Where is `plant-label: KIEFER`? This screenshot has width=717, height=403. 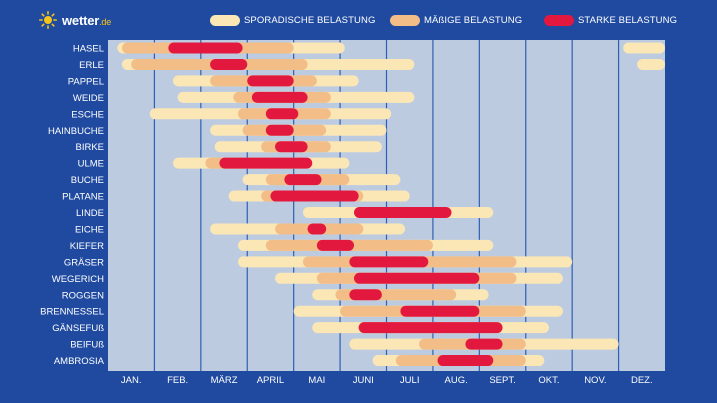
plant-label: KIEFER is located at coordinates (87, 246).